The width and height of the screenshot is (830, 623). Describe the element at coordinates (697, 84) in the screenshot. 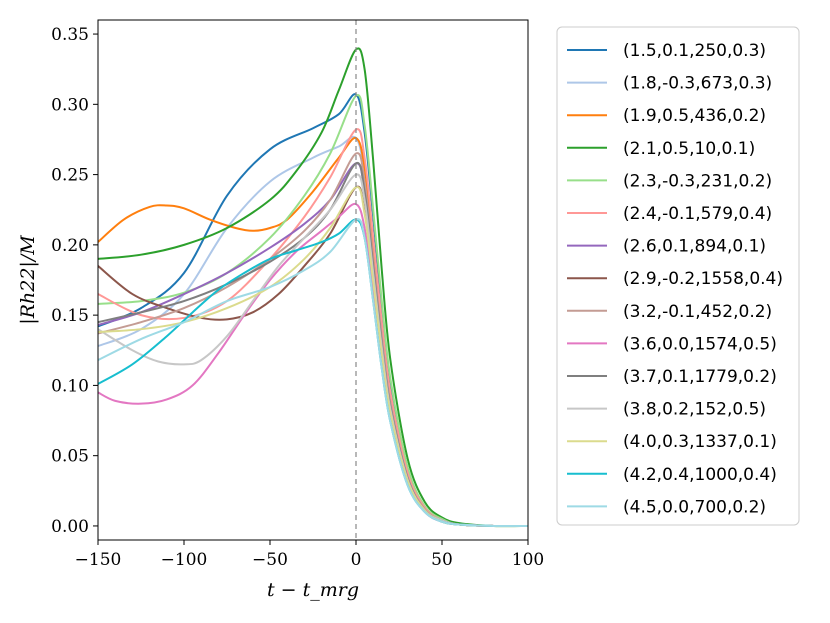

I see `legend-entry-label: (1.8,-0.3,673,0.3)` at that location.